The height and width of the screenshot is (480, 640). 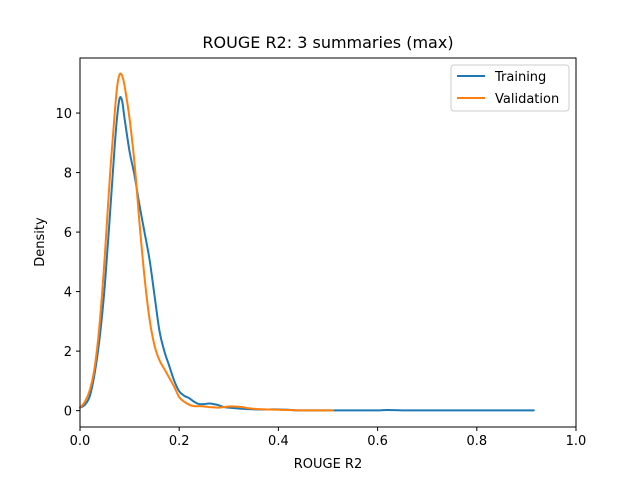 What do you see at coordinates (68, 412) in the screenshot?
I see `y-tick-label: 0` at bounding box center [68, 412].